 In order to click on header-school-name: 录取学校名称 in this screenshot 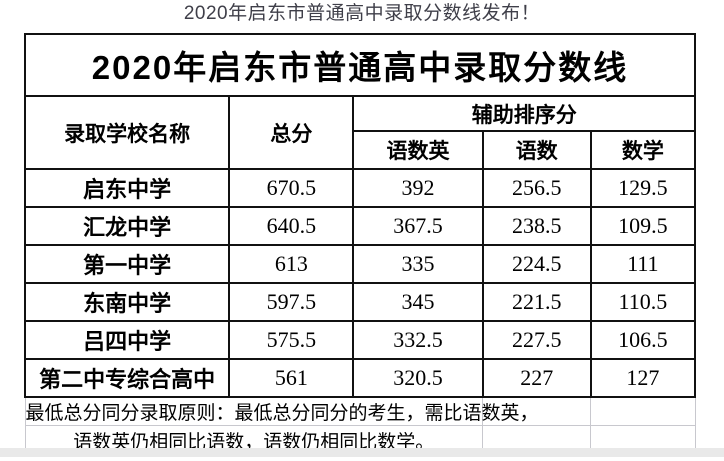, I will do `click(127, 132)`.